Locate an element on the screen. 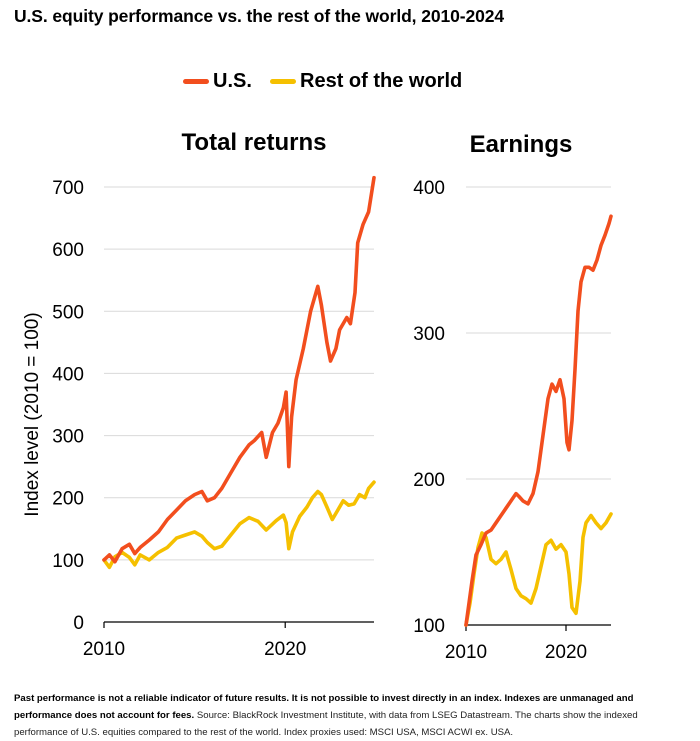 The height and width of the screenshot is (741, 700). y-tick-label-0-2: 200 is located at coordinates (68, 499).